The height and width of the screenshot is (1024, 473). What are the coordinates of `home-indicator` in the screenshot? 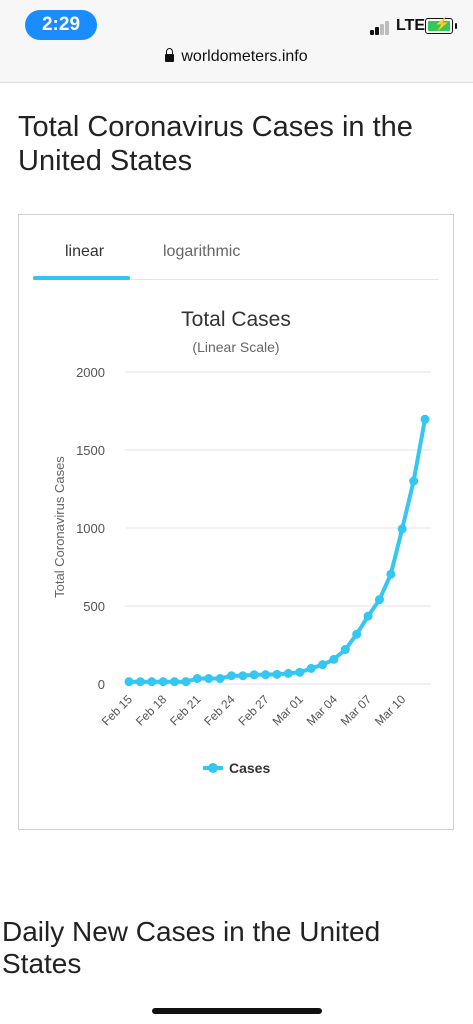 It's located at (237, 1011).